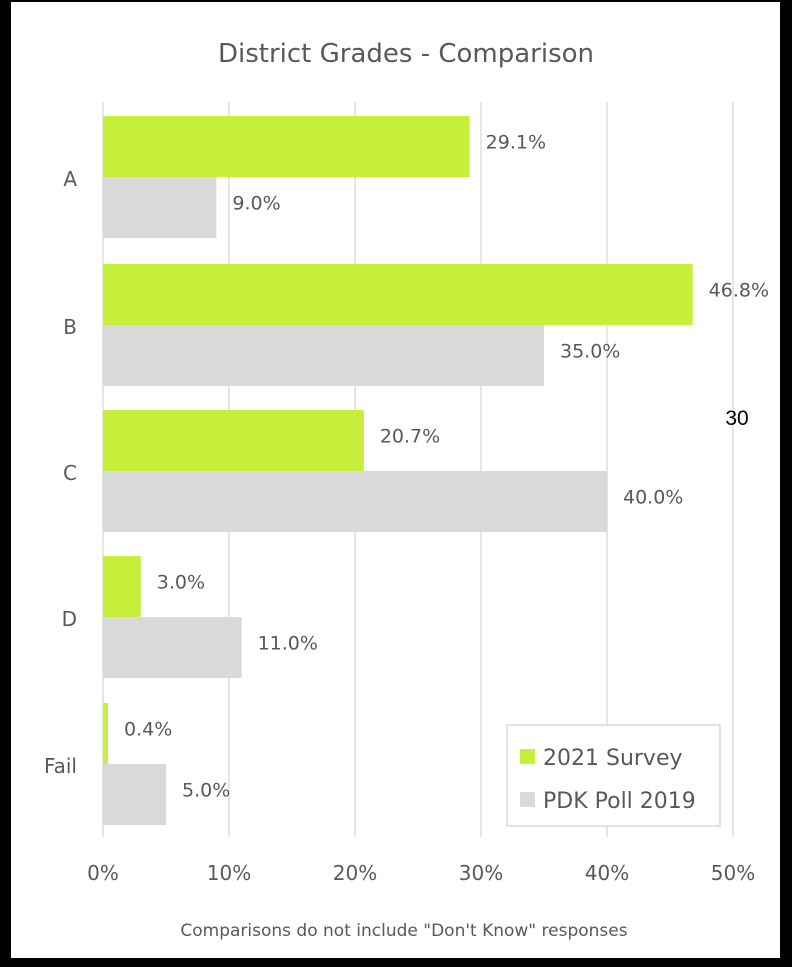 The height and width of the screenshot is (967, 792). What do you see at coordinates (653, 498) in the screenshot?
I see `data-label: 40.0%` at bounding box center [653, 498].